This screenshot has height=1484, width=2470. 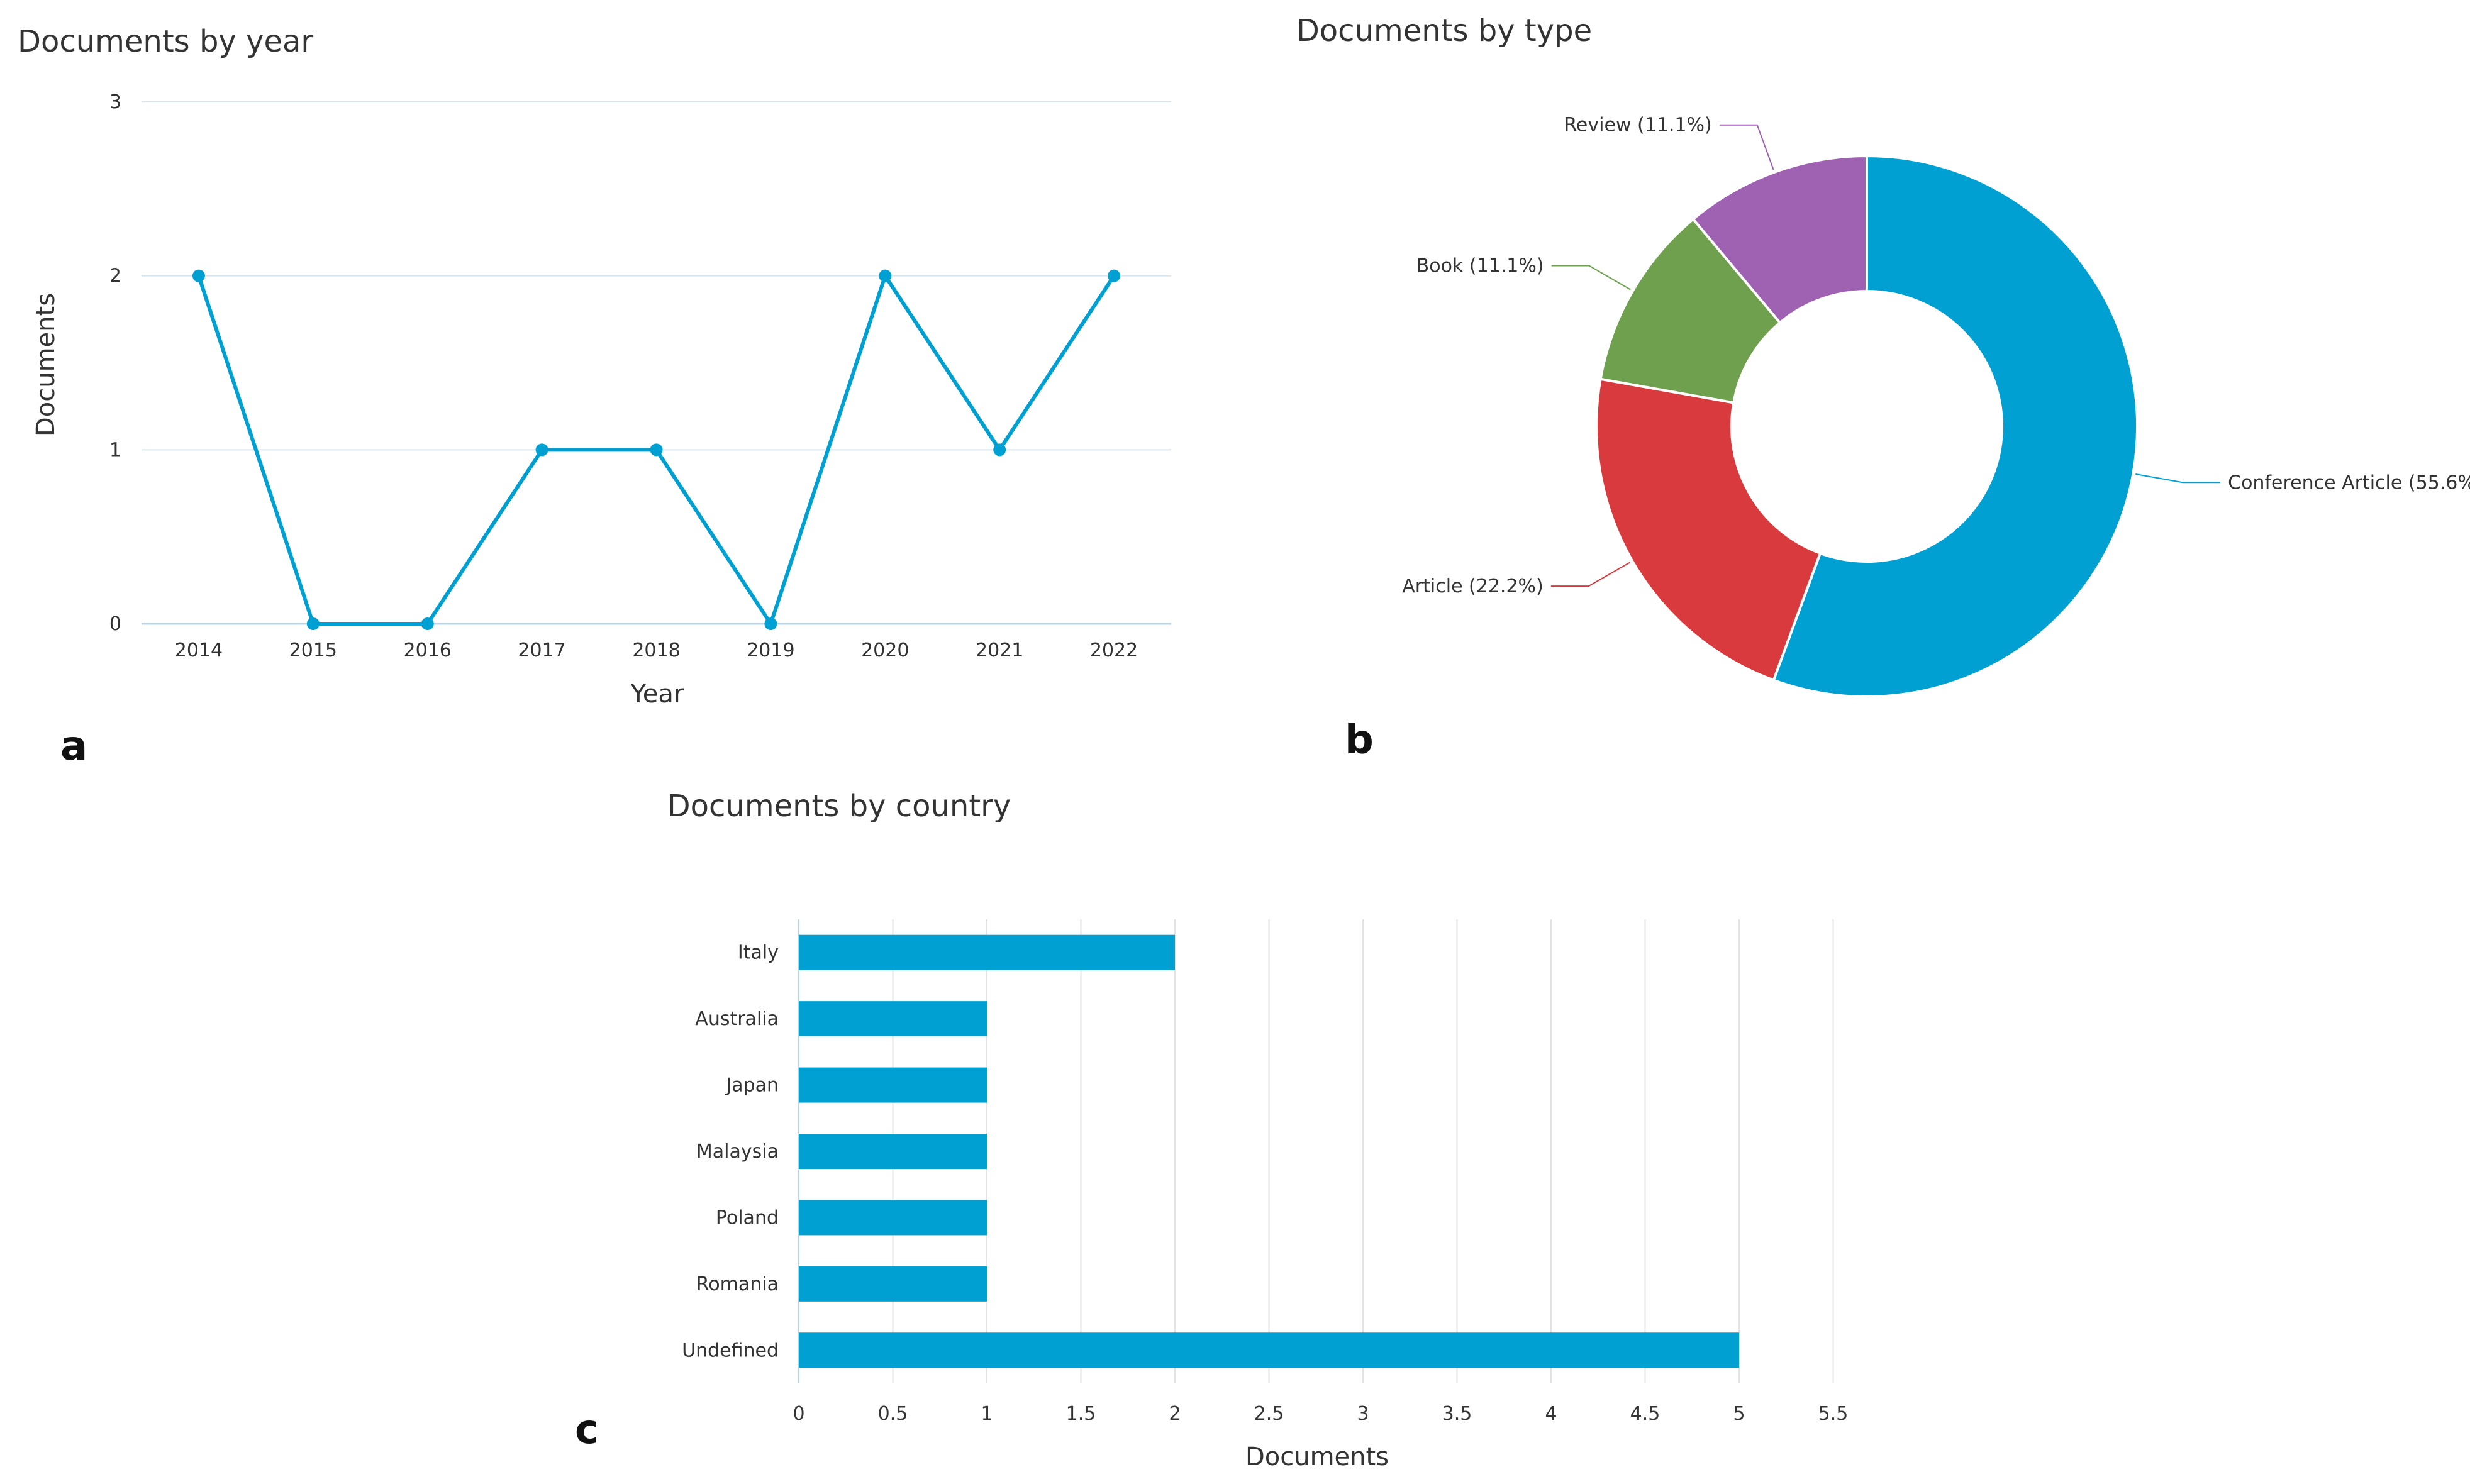 I want to click on chart-a-point-2015, so click(x=313, y=623).